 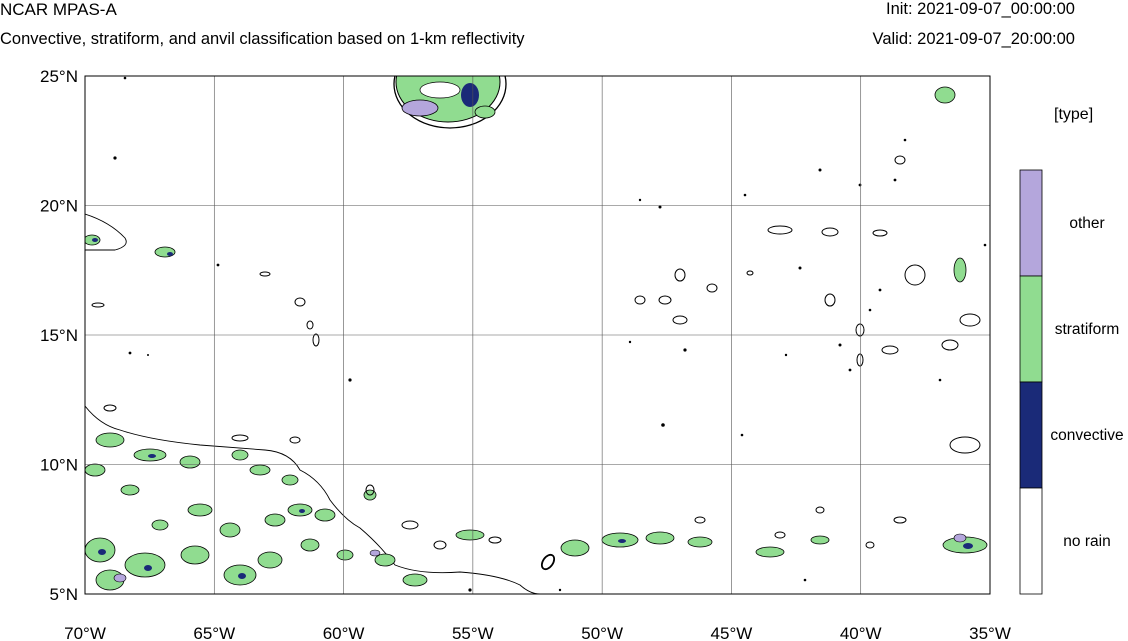 I want to click on lon-tick-label: 60°W, so click(x=344, y=632).